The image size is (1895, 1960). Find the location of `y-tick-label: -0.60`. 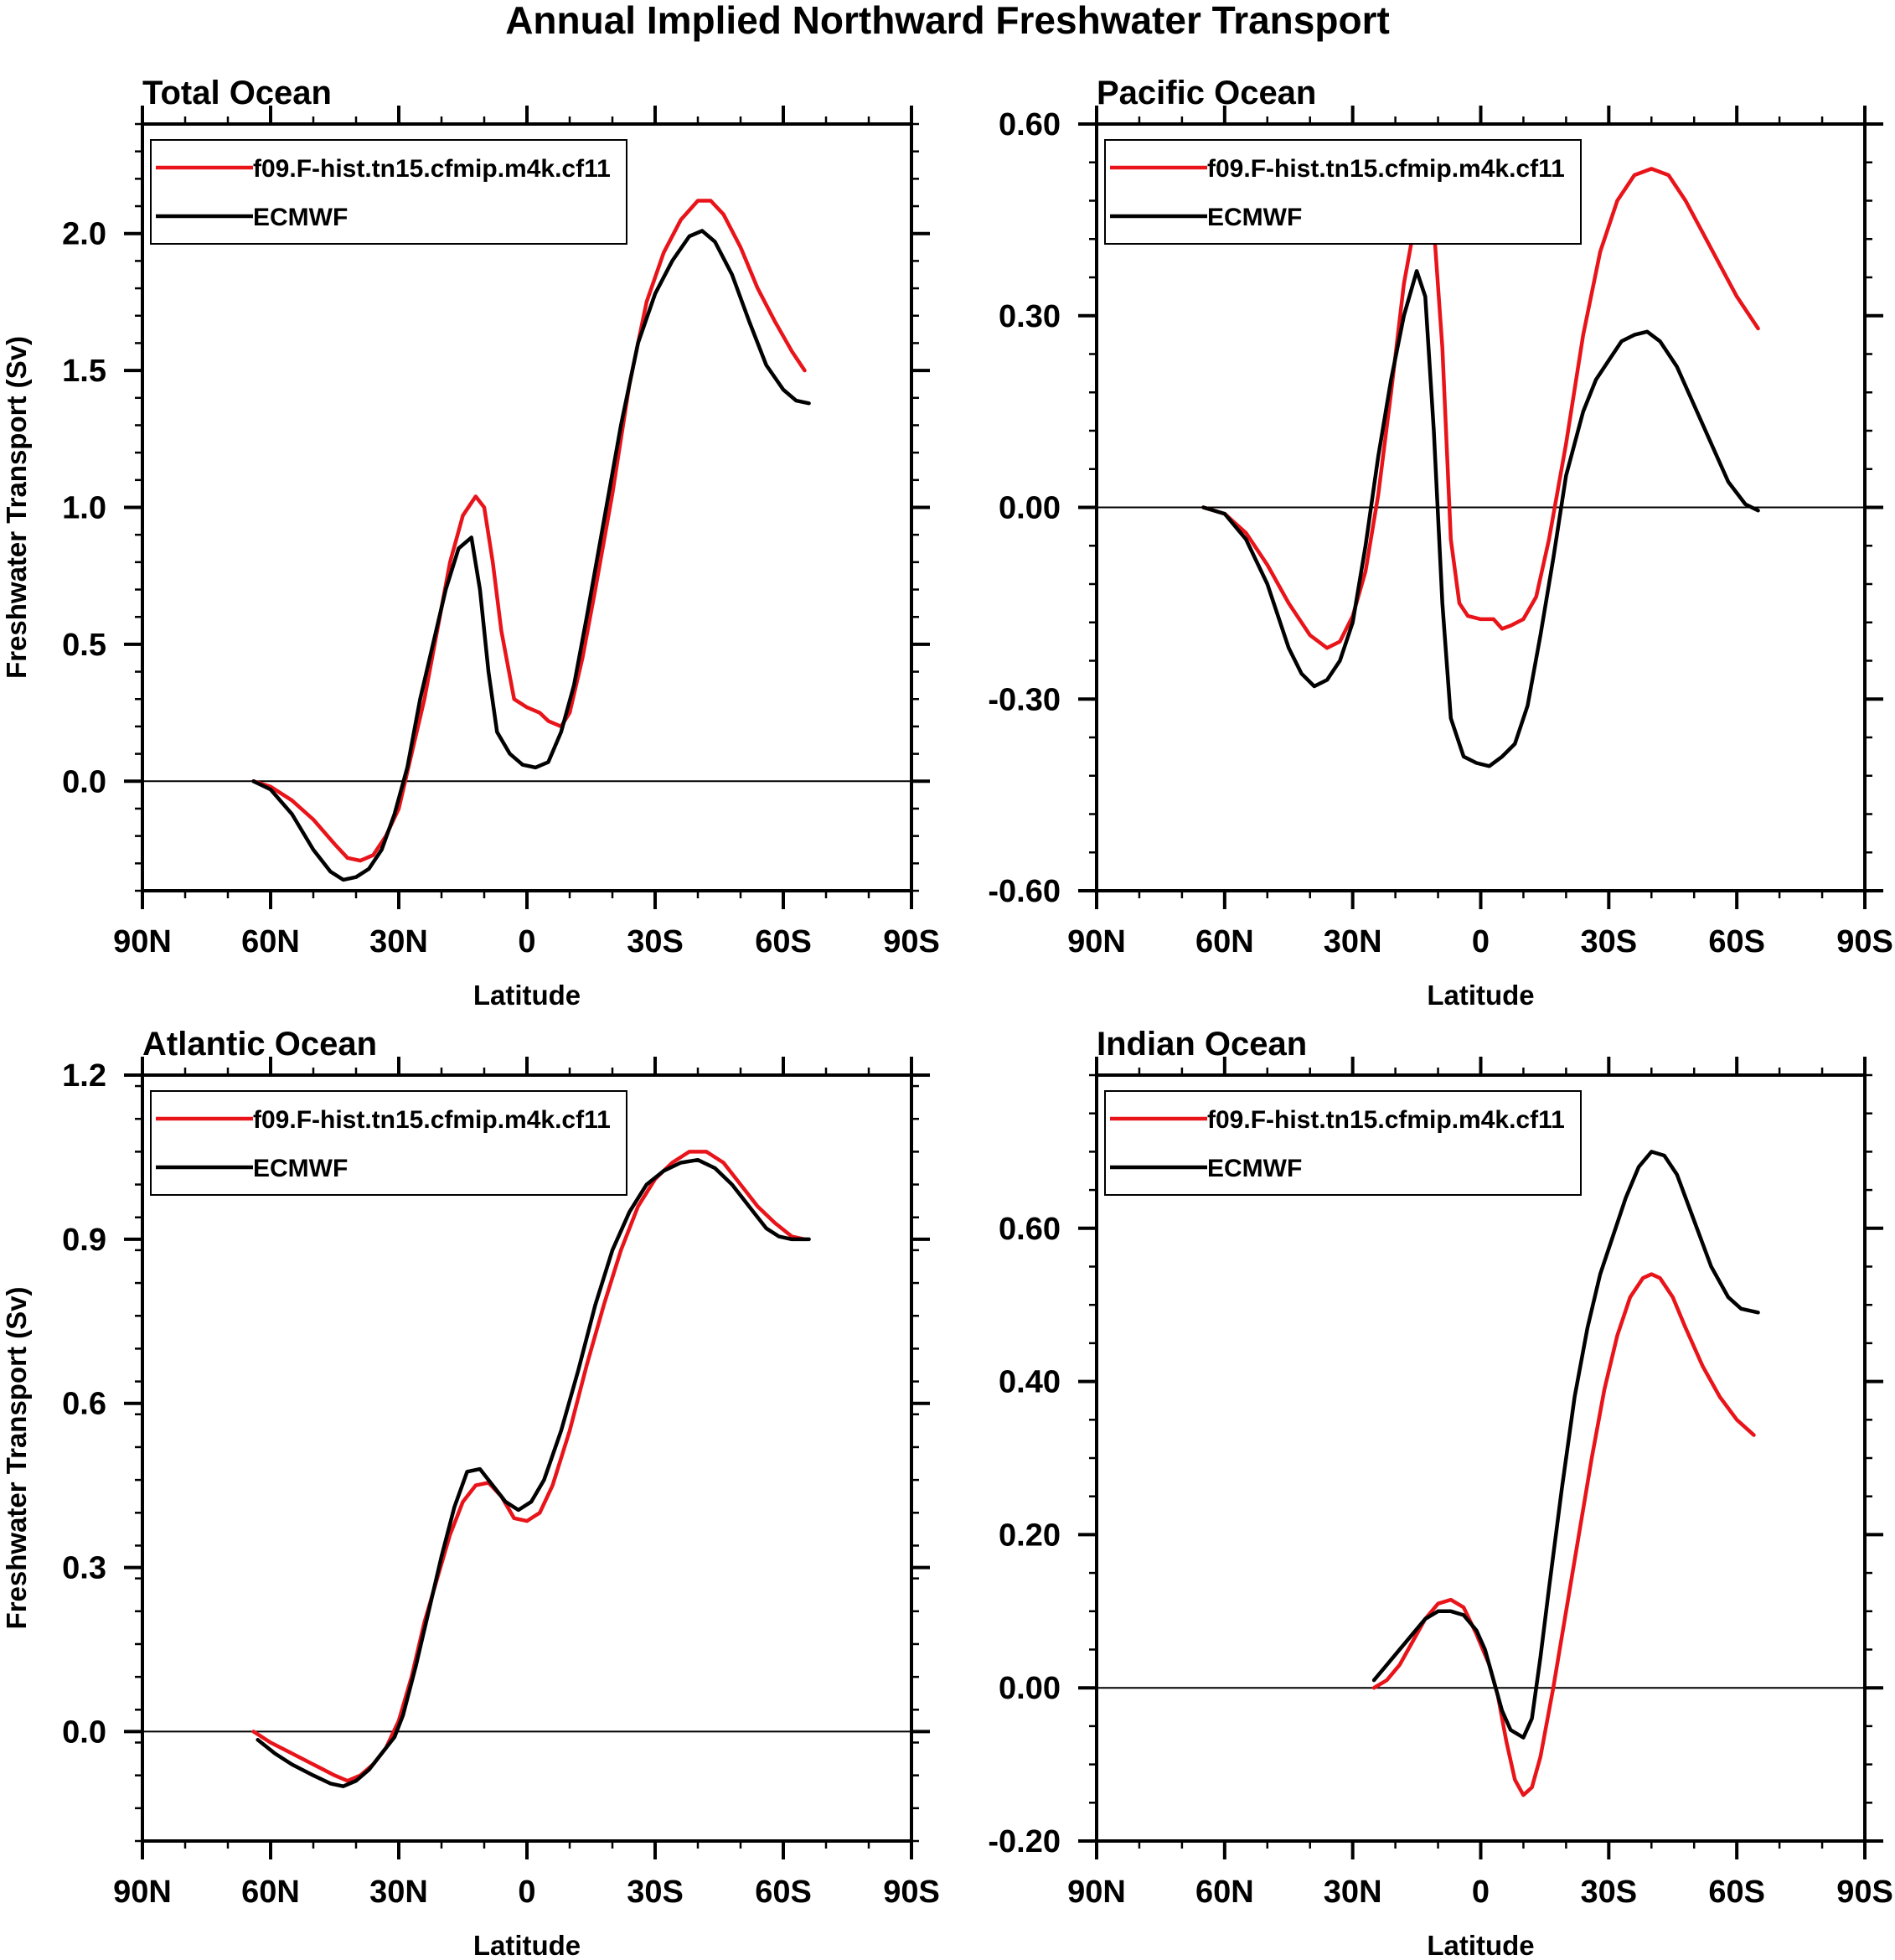

y-tick-label: -0.60 is located at coordinates (1024, 892).